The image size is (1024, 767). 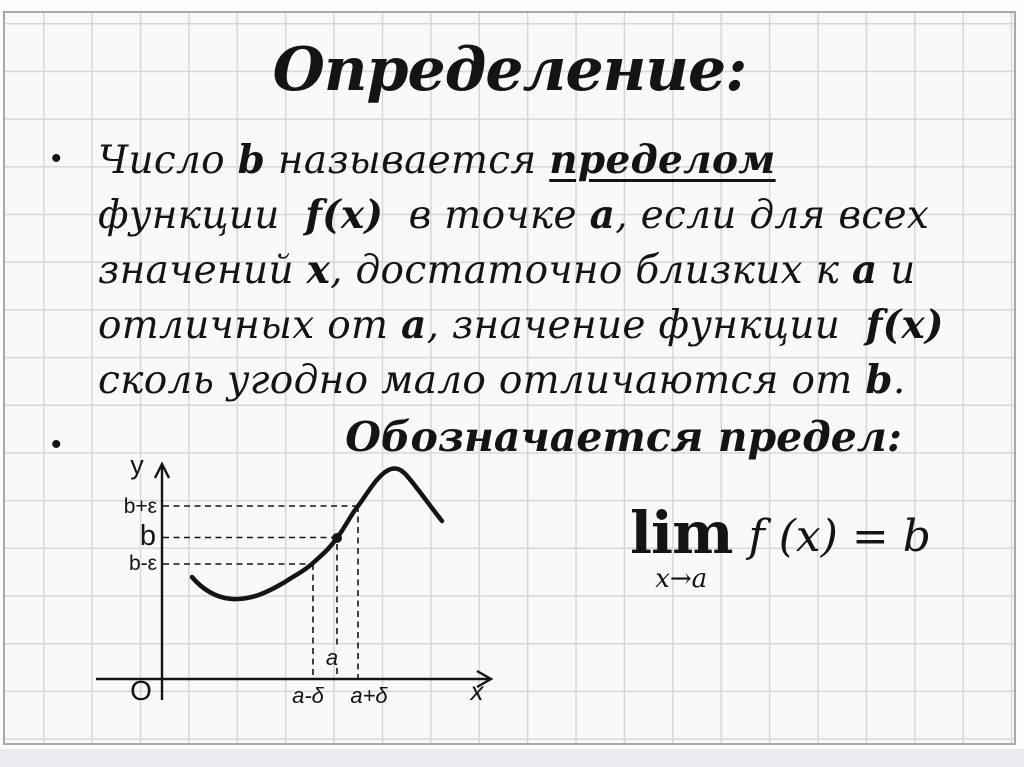 I want to click on text-segment: сколь угодно мало отличаются от, so click(x=482, y=380).